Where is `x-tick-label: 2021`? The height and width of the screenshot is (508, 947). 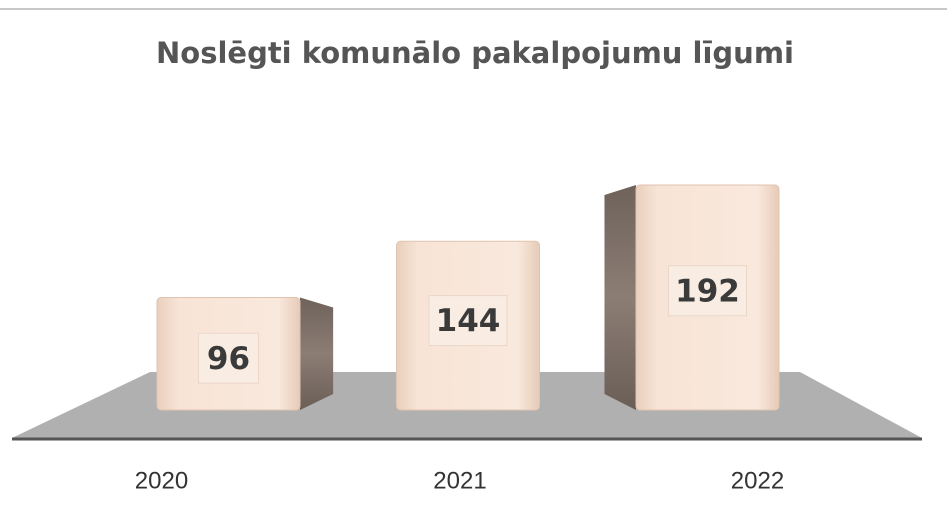
x-tick-label: 2021 is located at coordinates (459, 480).